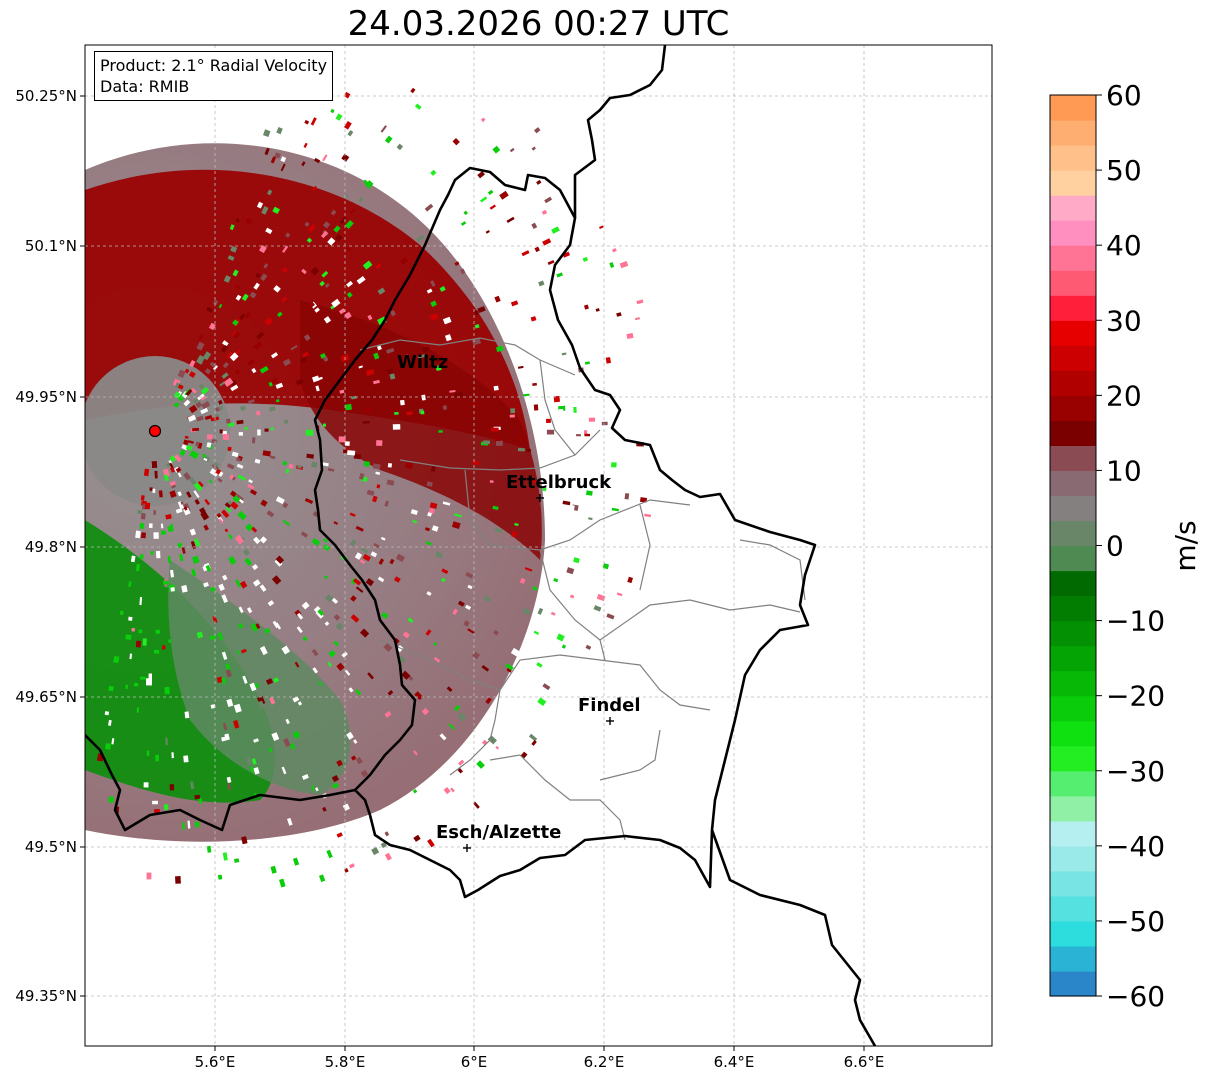 The height and width of the screenshot is (1081, 1207). I want to click on city-label-findel: Findel, so click(609, 705).